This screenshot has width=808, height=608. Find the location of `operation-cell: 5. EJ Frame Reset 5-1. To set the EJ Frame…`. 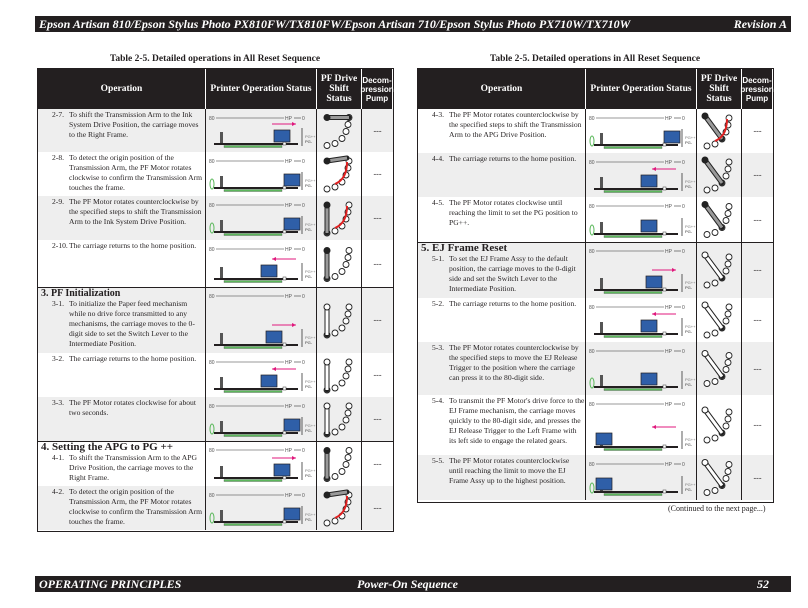

operation-cell: 5. EJ Frame Reset 5-1. To set the EJ Frame… is located at coordinates (502, 270).